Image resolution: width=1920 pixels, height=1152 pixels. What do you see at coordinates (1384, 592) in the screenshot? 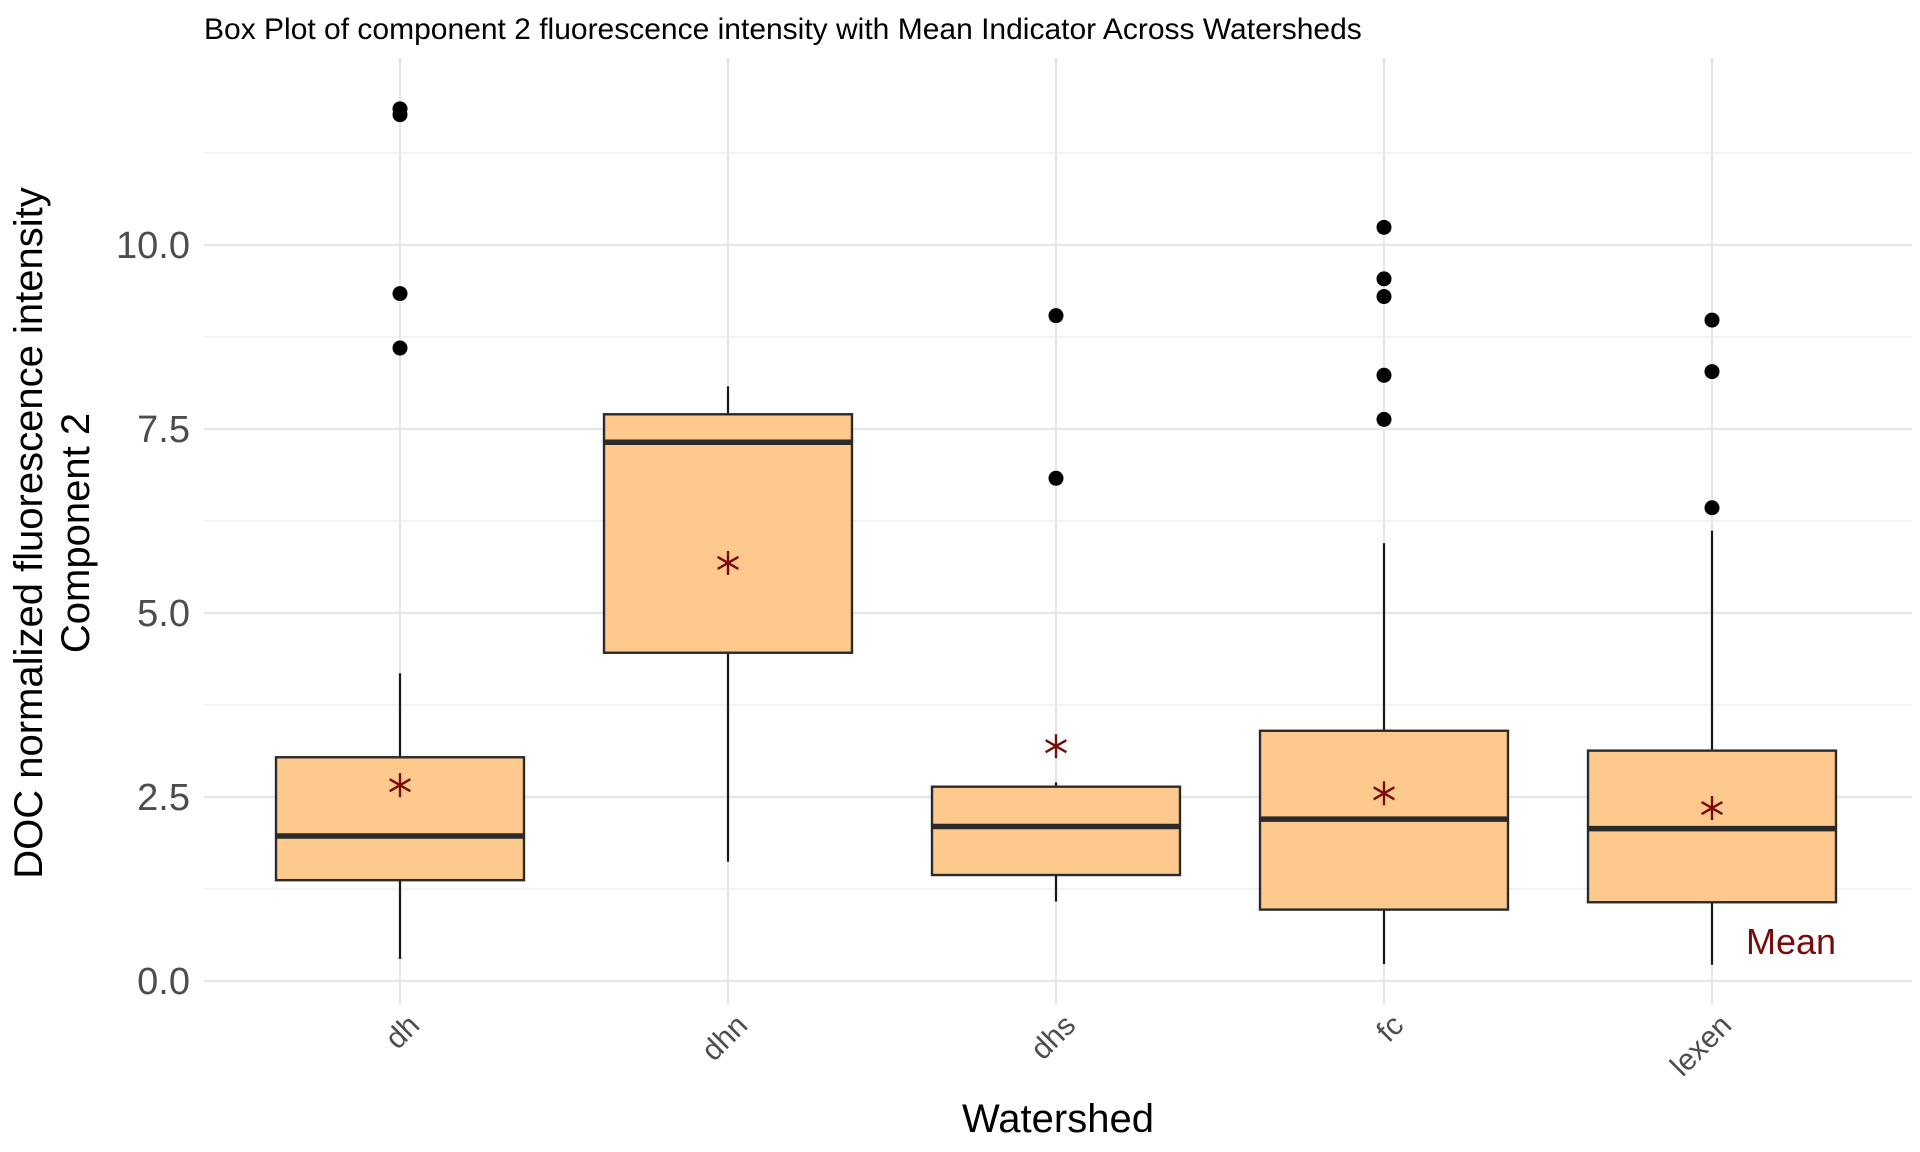
I see `box-fc` at bounding box center [1384, 592].